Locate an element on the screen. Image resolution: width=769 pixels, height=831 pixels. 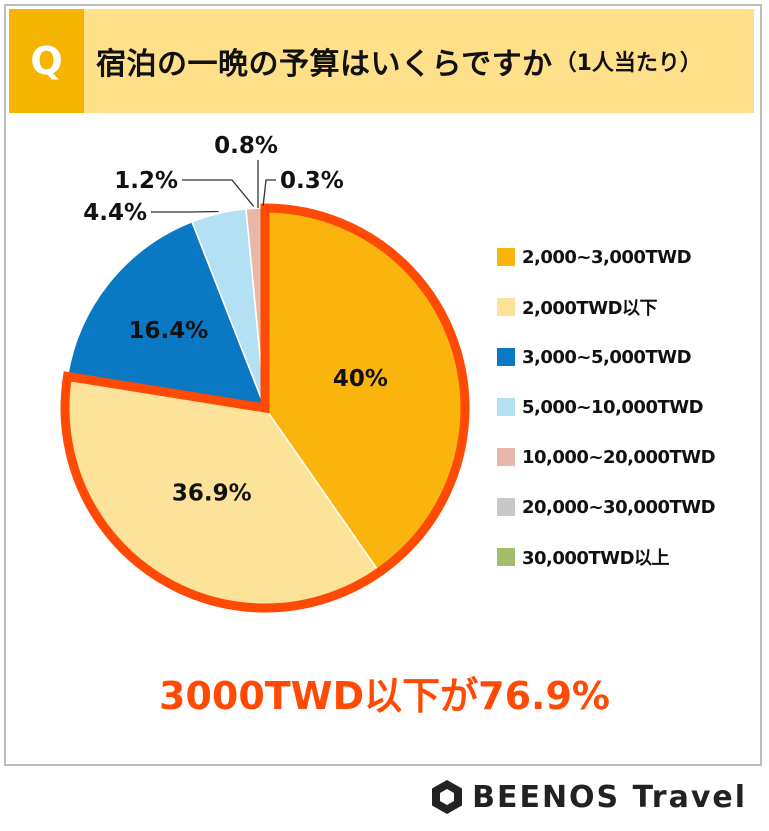
legend-item: 2,000TWD以下 is located at coordinates (606, 307).